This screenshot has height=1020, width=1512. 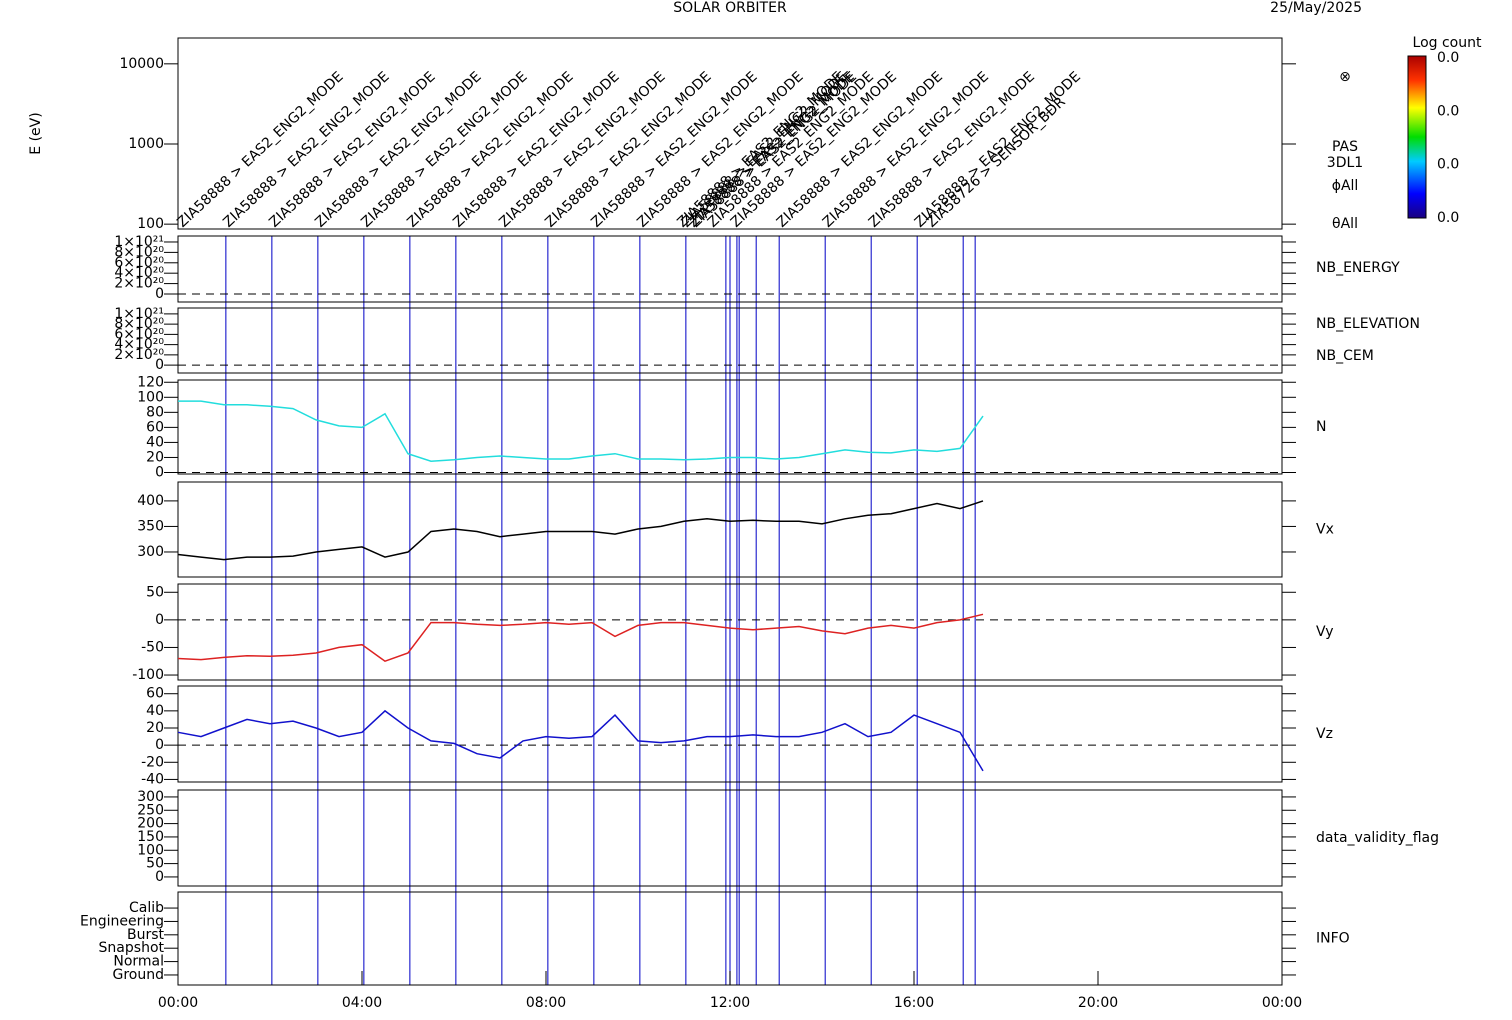 What do you see at coordinates (1368, 324) in the screenshot?
I see `panel-label: NB_ELEVATION` at bounding box center [1368, 324].